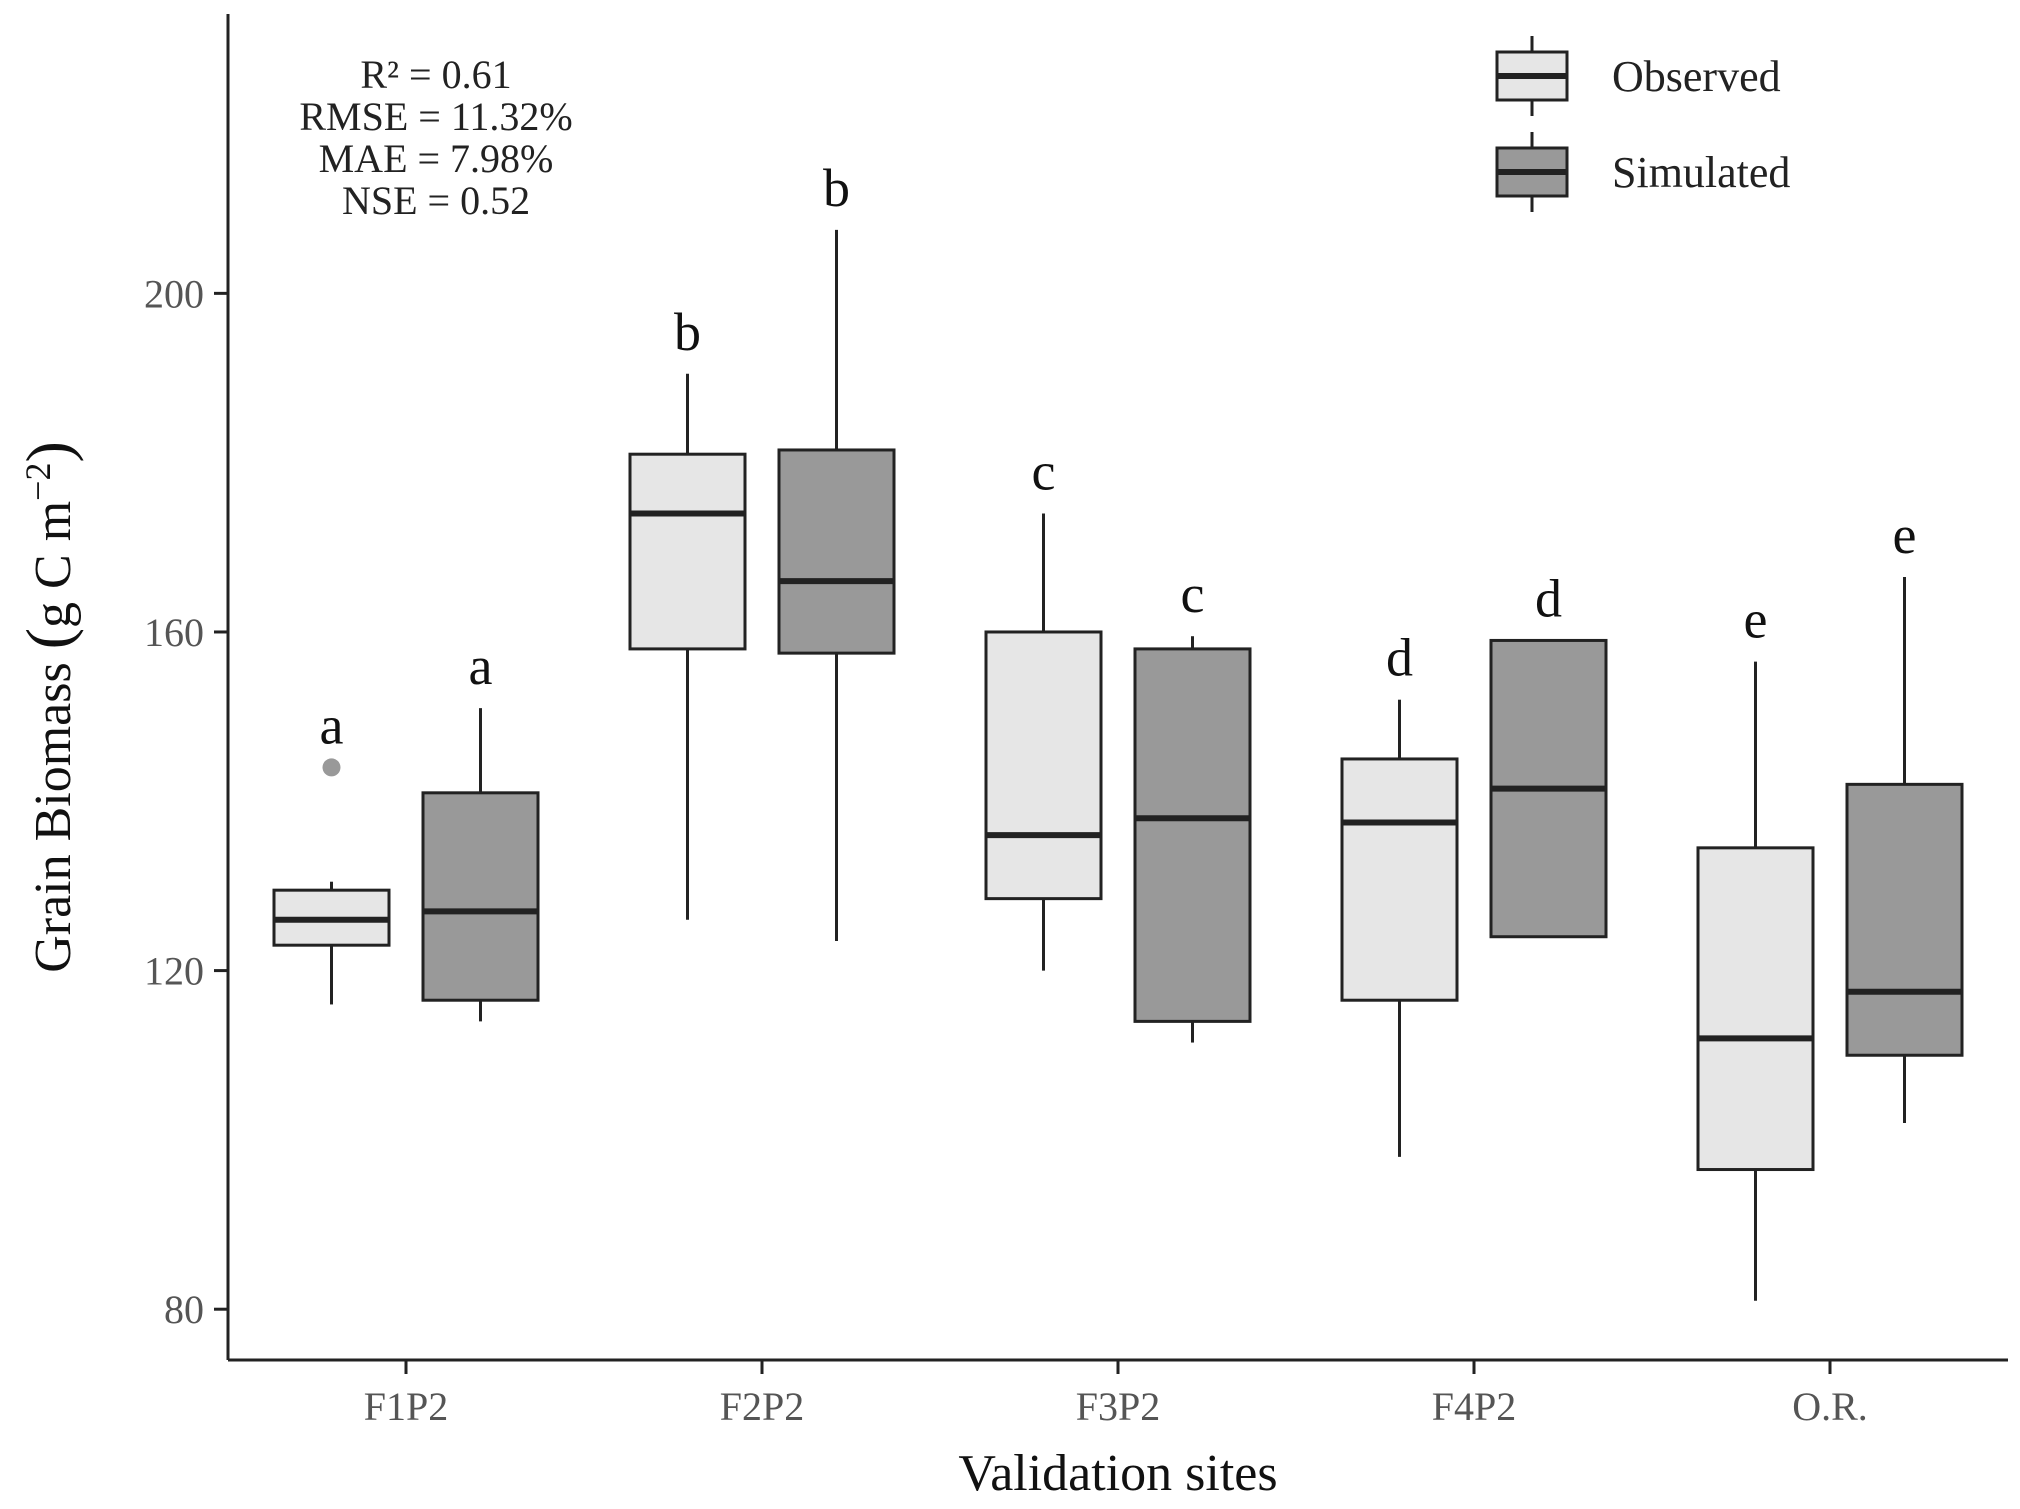 Image resolution: width=2020 pixels, height=1509 pixels. I want to click on simulated-o-r--box, so click(1904, 919).